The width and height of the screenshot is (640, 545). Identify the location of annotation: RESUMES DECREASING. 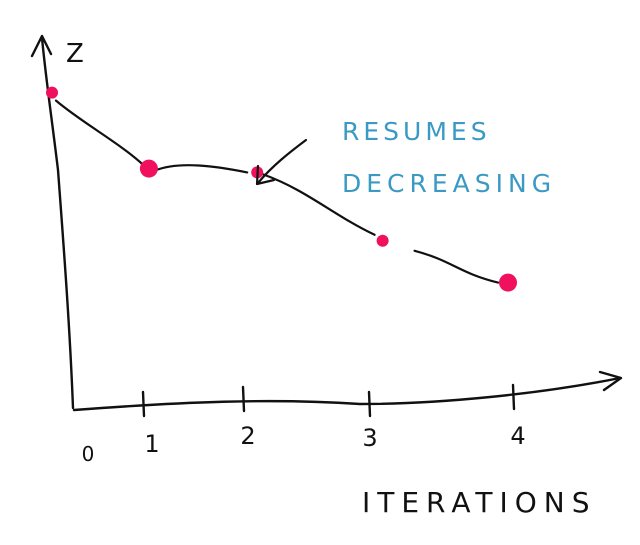
(405, 157).